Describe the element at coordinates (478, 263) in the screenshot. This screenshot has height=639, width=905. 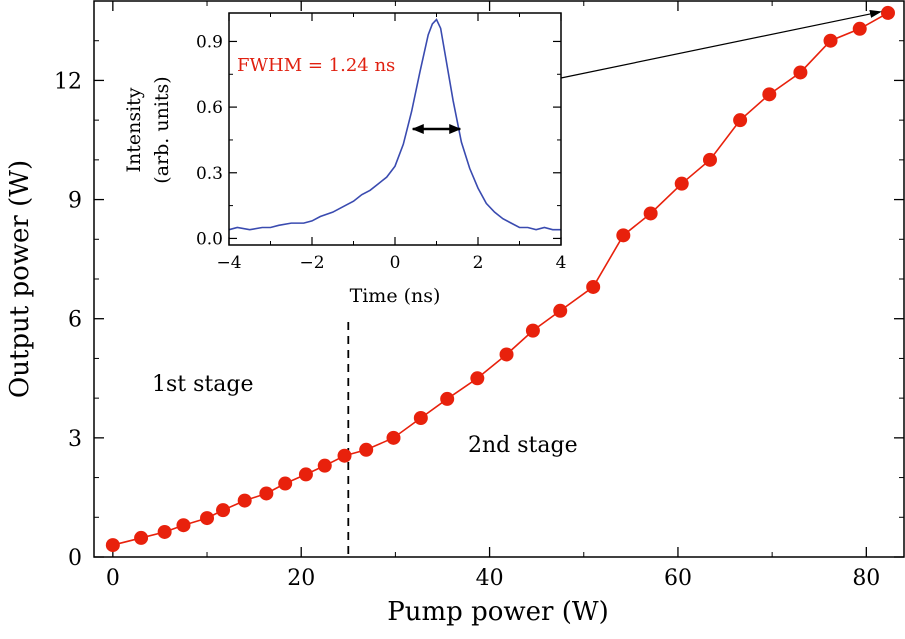
I see `inset-x-tick-label: 2` at that location.